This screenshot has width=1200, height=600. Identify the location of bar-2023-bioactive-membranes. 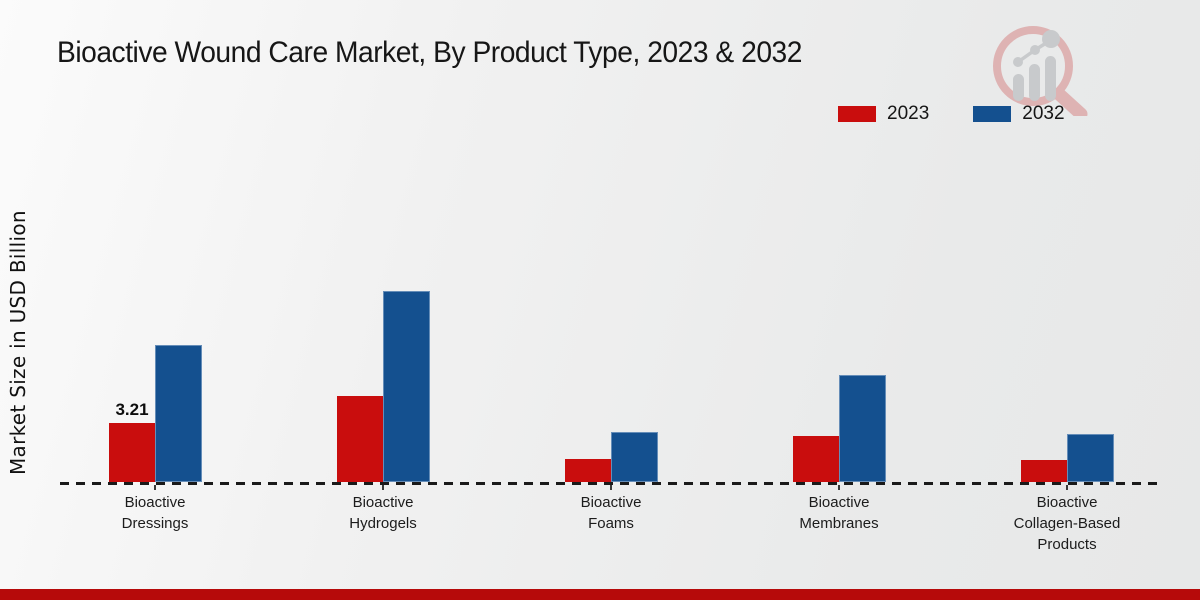
(816, 459).